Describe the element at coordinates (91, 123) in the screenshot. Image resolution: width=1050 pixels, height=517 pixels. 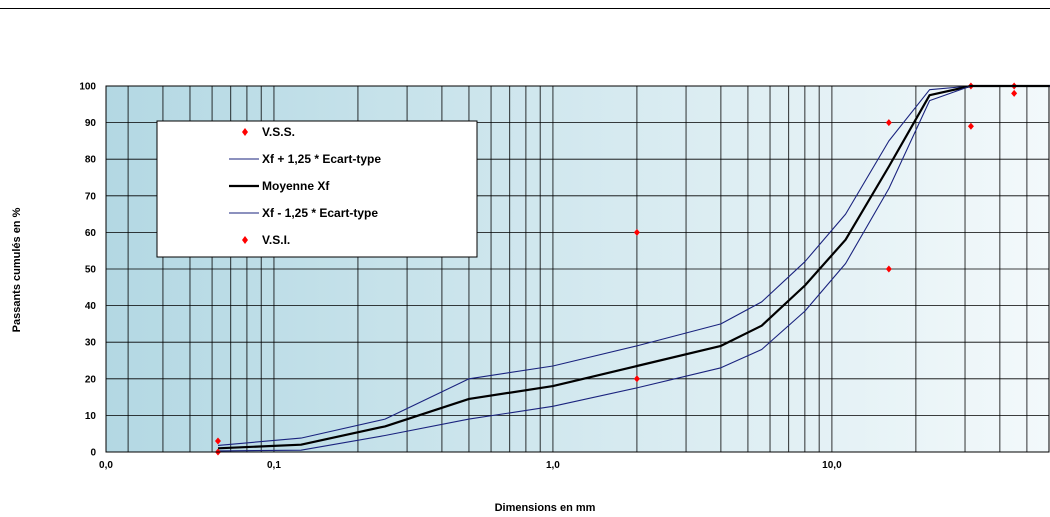
I see `y-tick-label-9: 90` at that location.